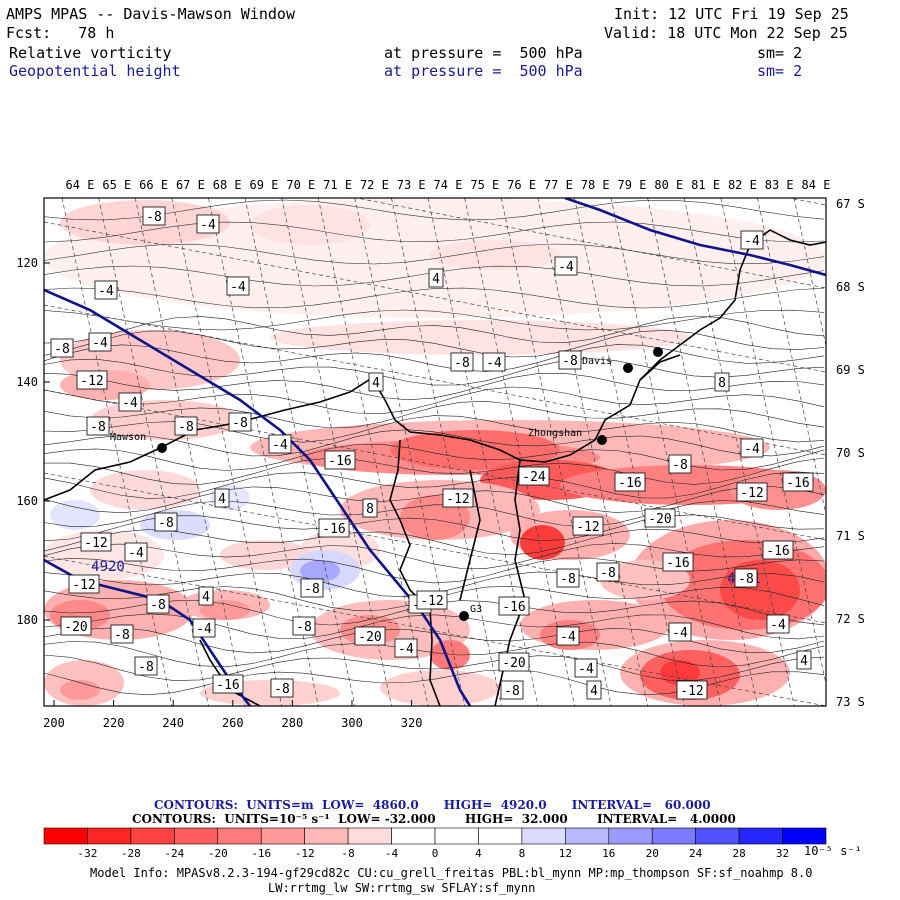  I want to click on colorbar-tick-label: 32, so click(782, 853).